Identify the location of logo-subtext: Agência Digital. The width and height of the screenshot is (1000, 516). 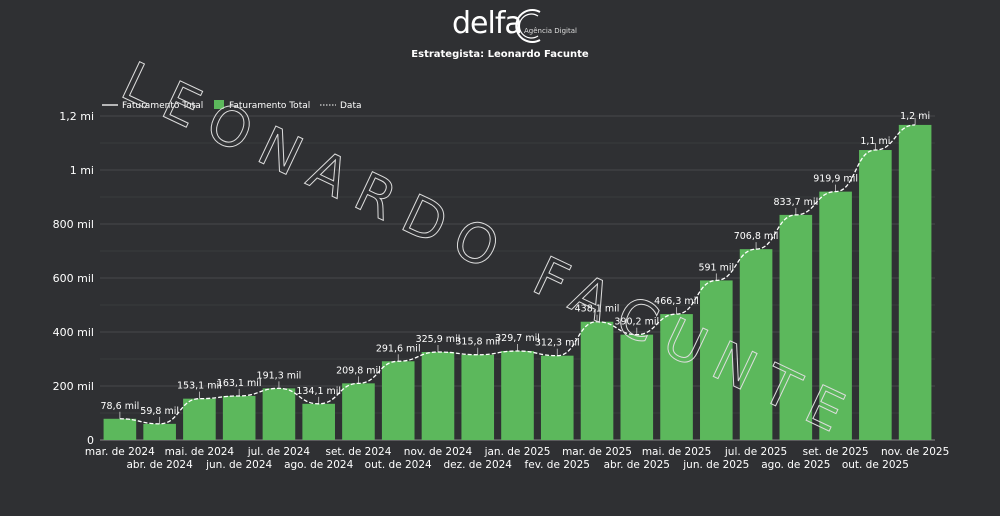
(550, 31).